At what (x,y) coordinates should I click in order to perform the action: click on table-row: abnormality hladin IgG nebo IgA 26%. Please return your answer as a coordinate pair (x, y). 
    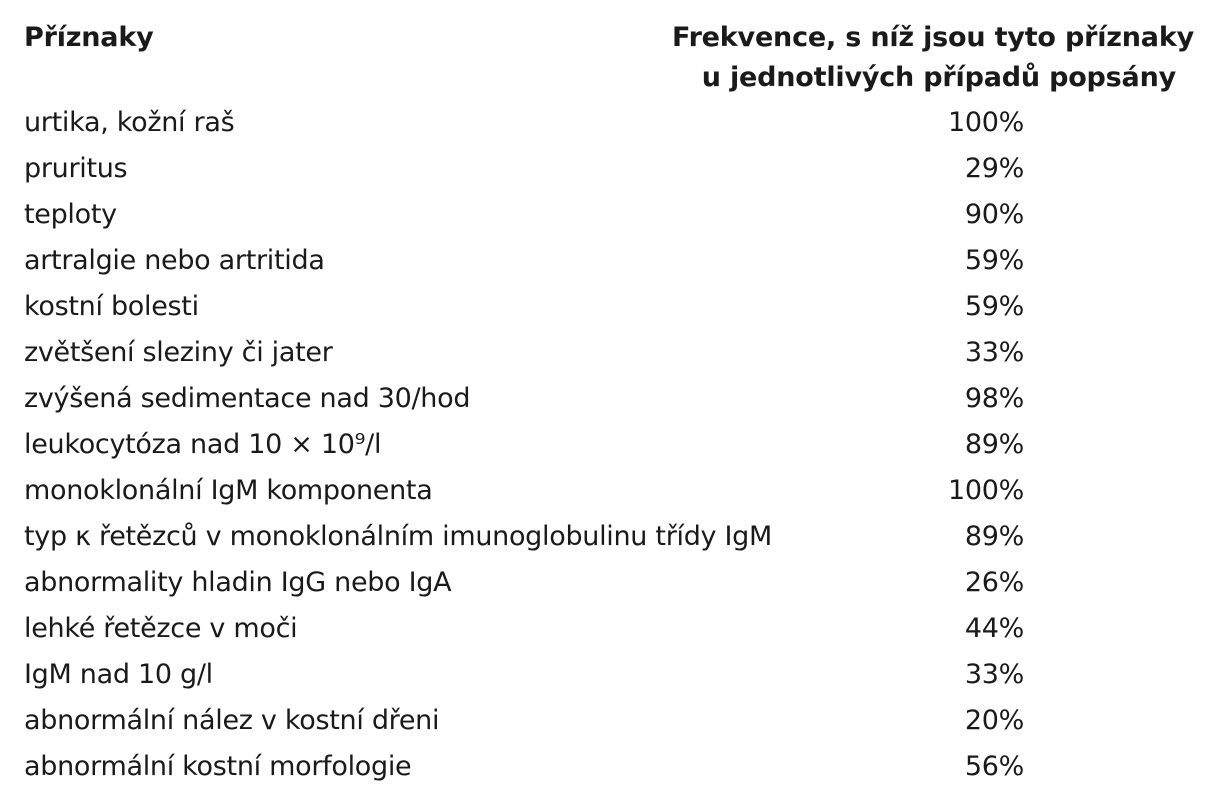
    Looking at the image, I should click on (524, 583).